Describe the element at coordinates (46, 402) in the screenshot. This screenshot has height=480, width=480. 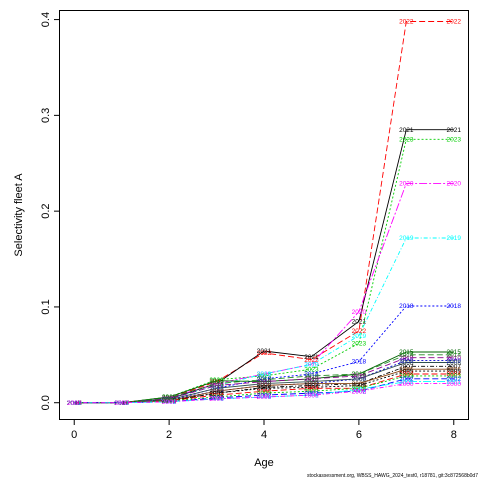
I see `y-tick-label: 0.0` at that location.